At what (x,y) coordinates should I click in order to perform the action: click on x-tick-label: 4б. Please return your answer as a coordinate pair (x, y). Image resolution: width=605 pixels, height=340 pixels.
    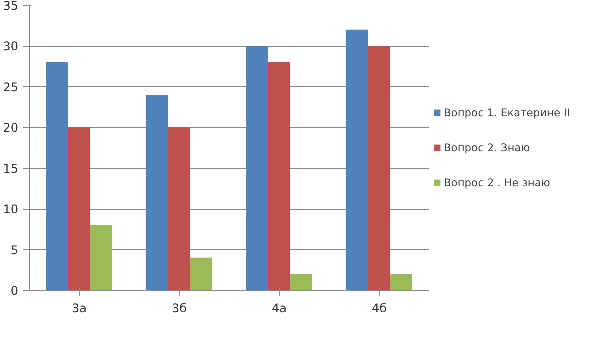
    Looking at the image, I should click on (380, 309).